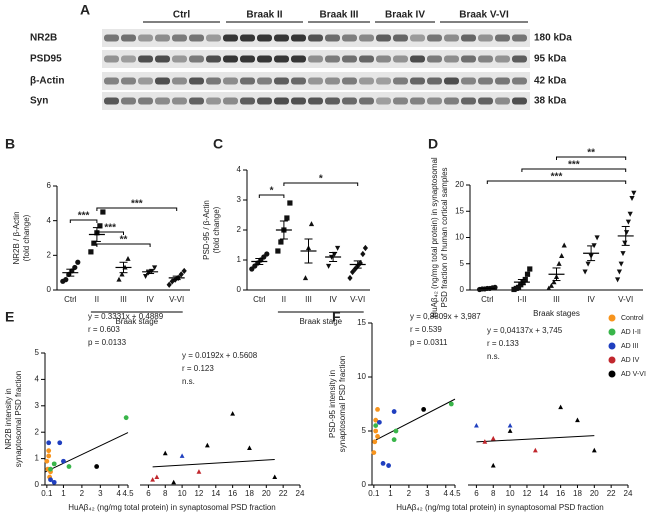  What do you see at coordinates (266, 493) in the screenshot?
I see `x-tick-label: 20` at bounding box center [266, 493].